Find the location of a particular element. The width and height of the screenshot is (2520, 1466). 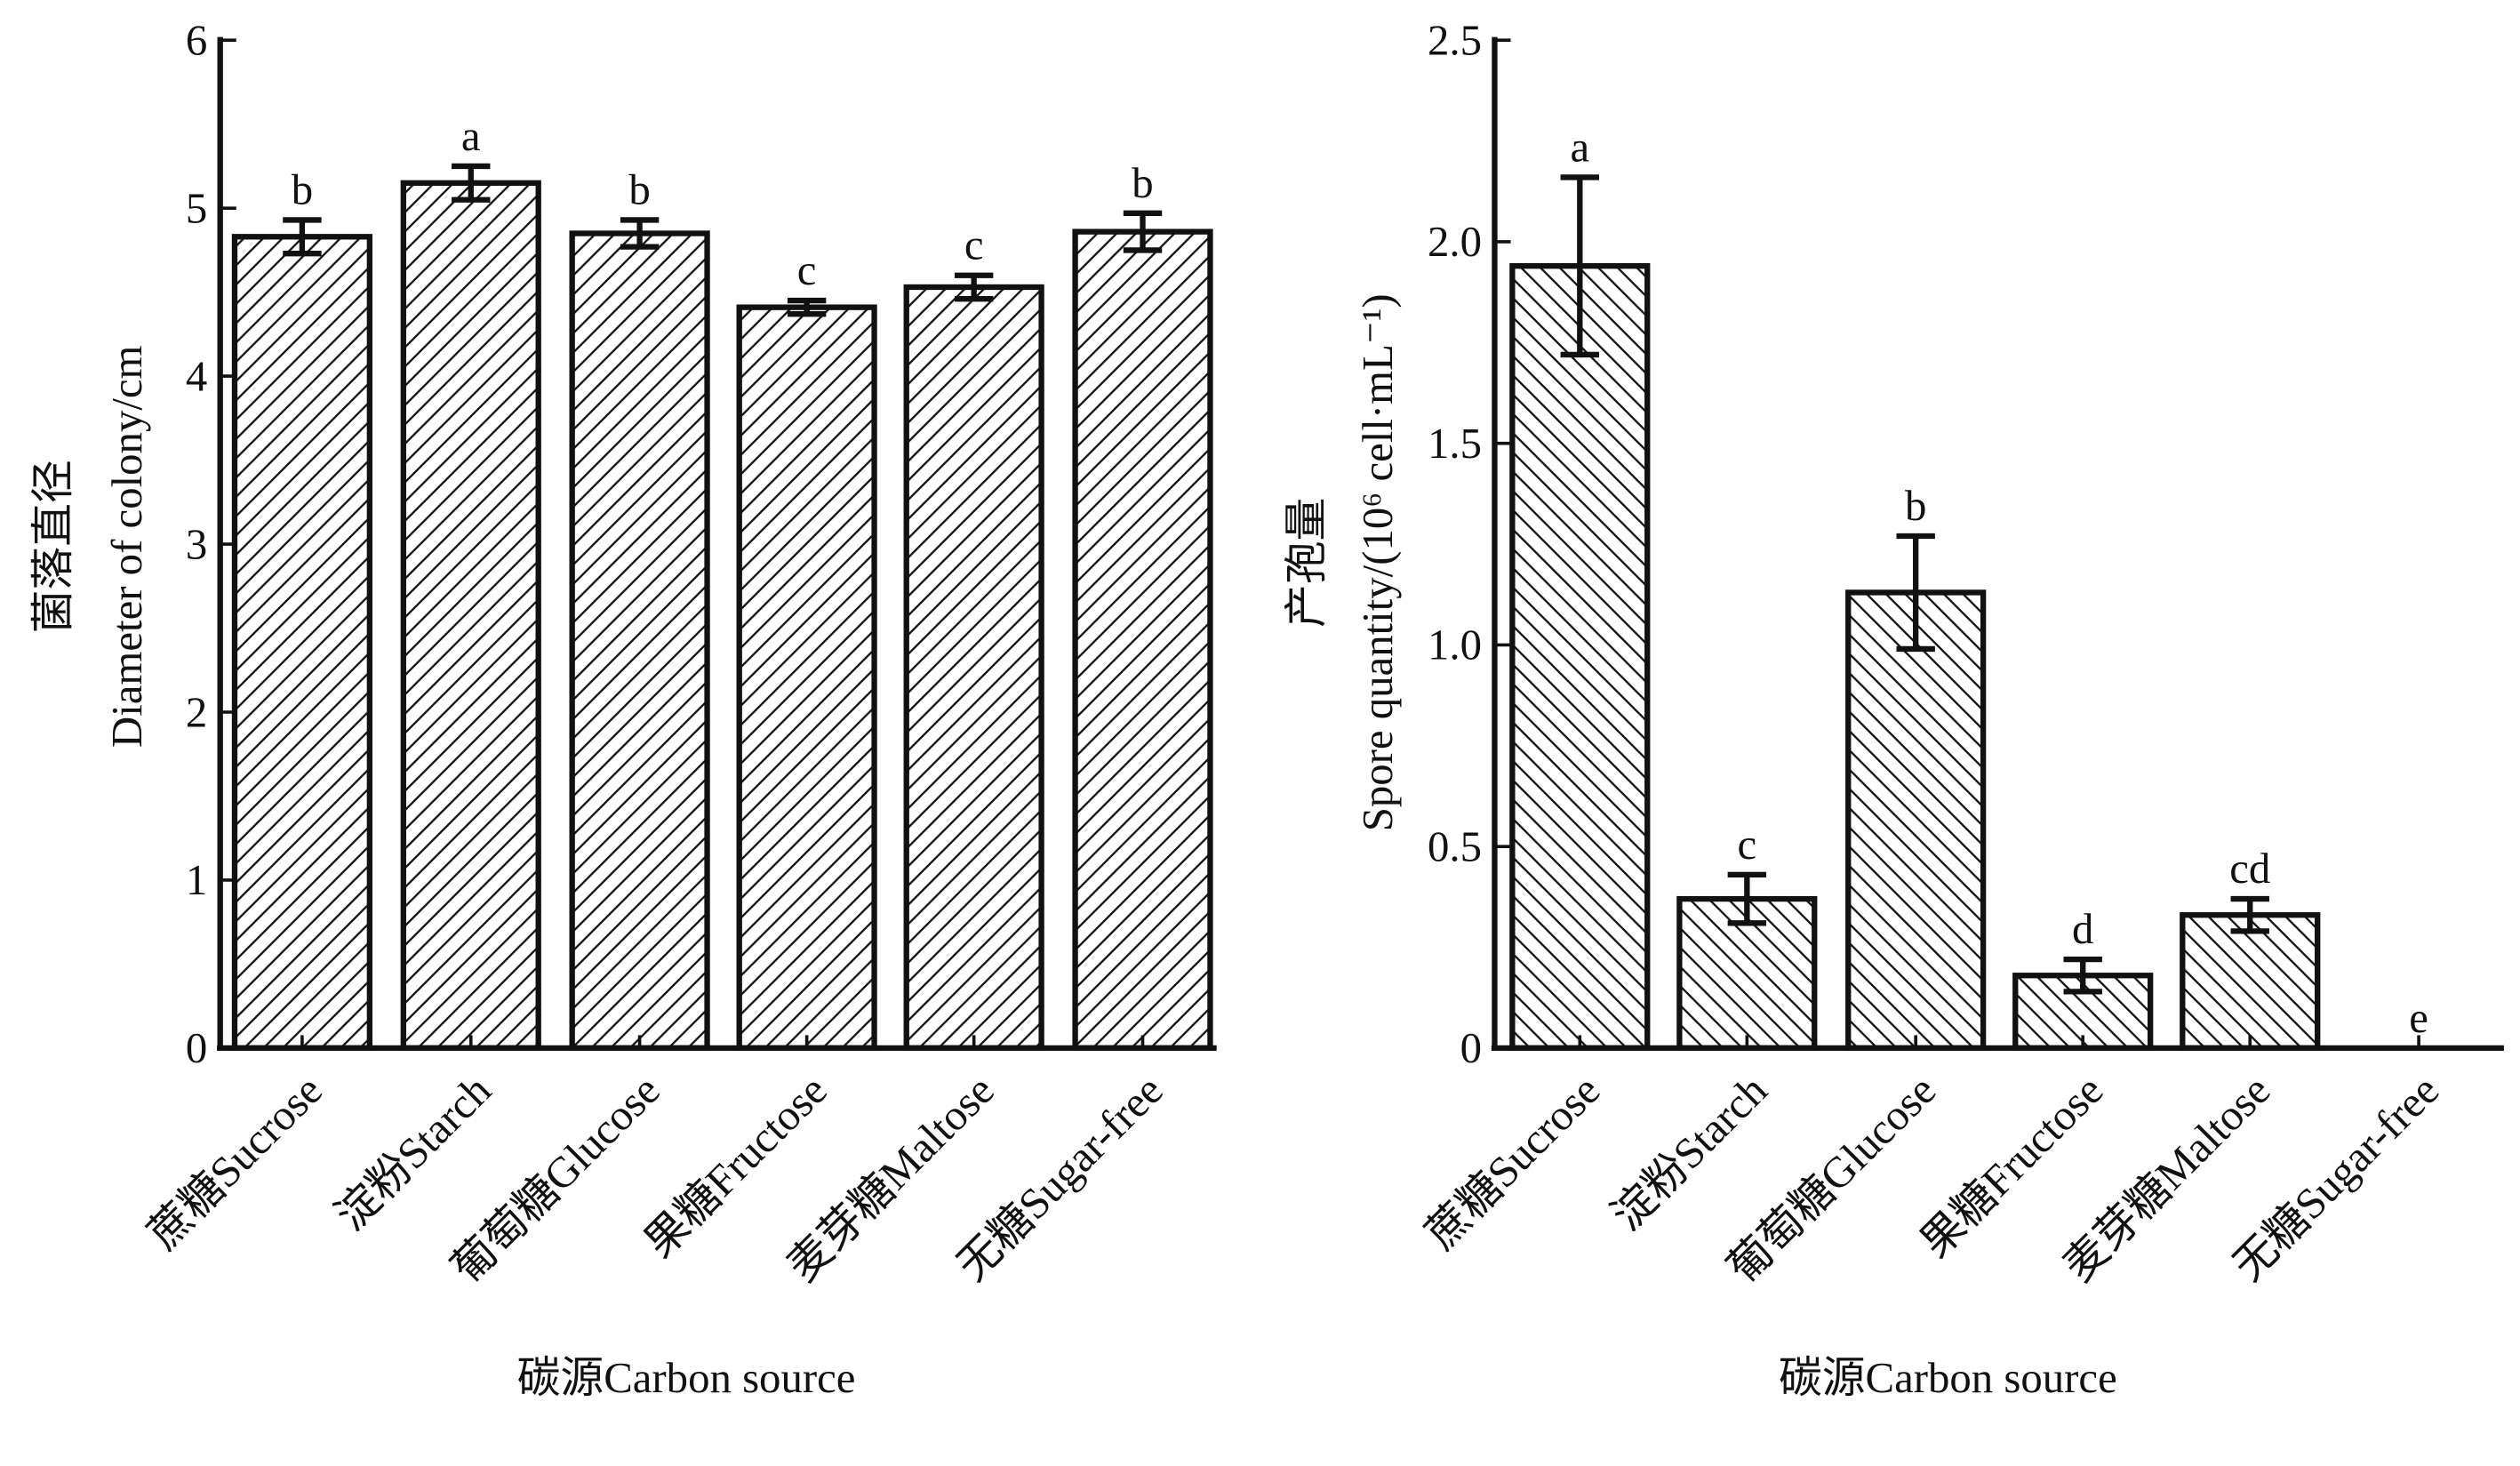

significance-letter: cd is located at coordinates (2249, 869).